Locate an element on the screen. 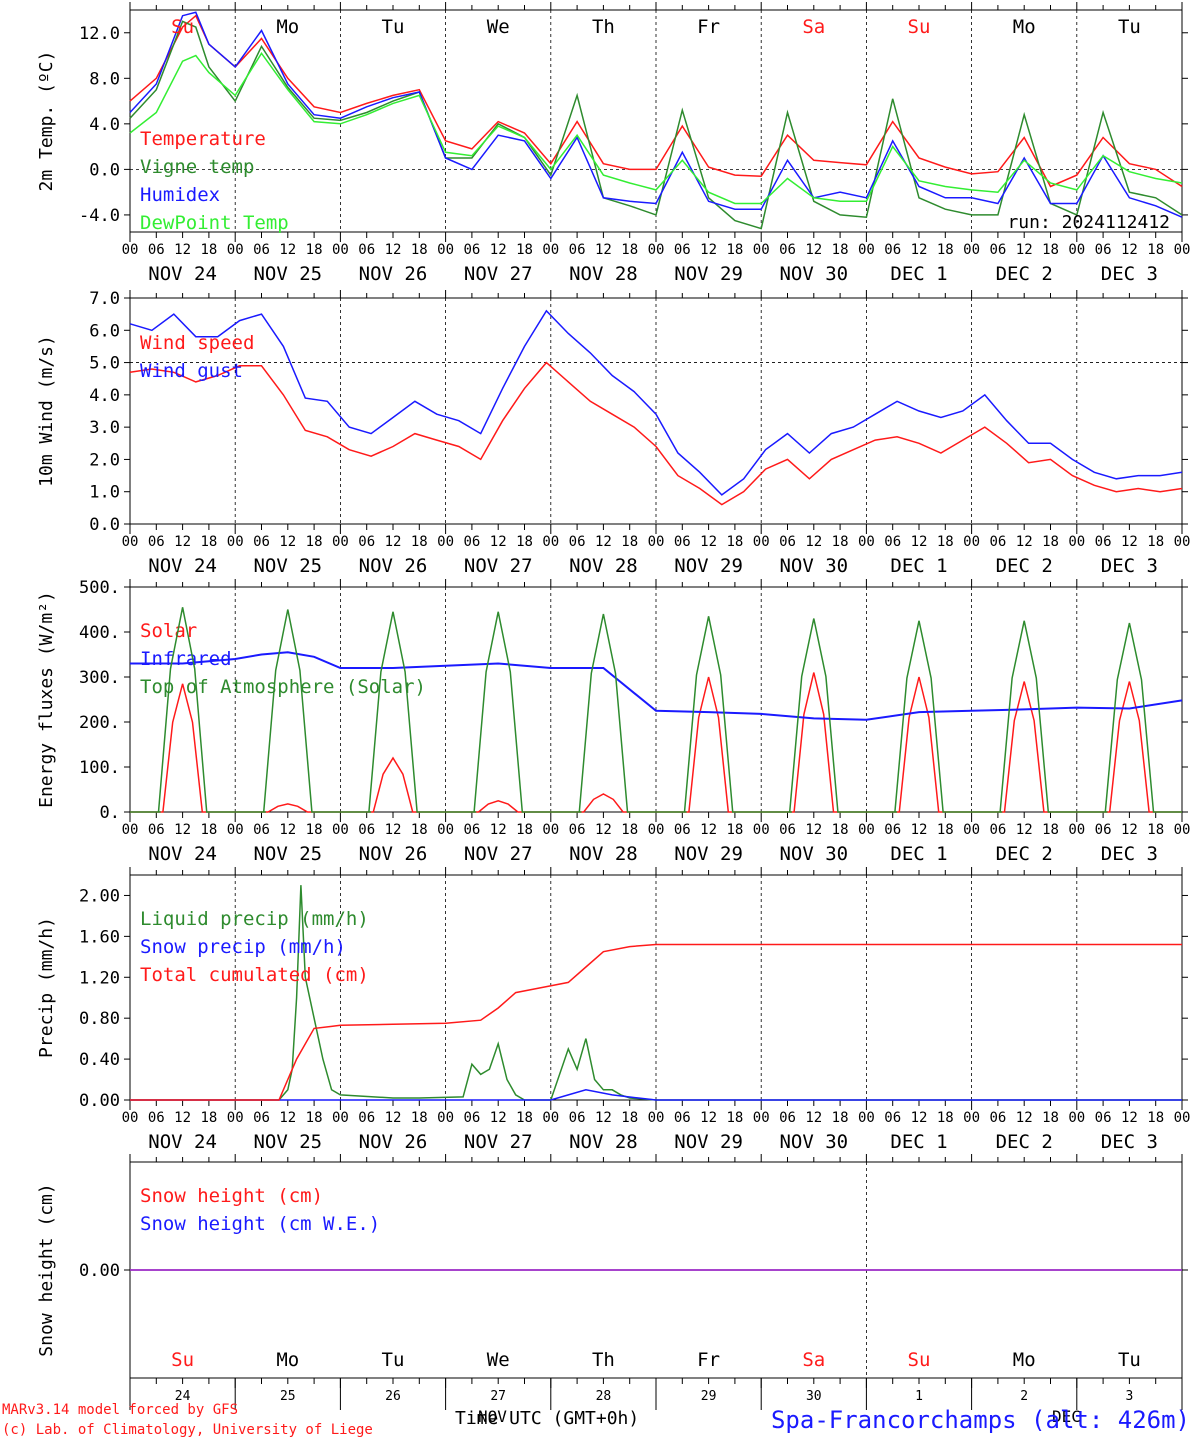 The image size is (1194, 1440). y-tick-label: 0. is located at coordinates (110, 813).